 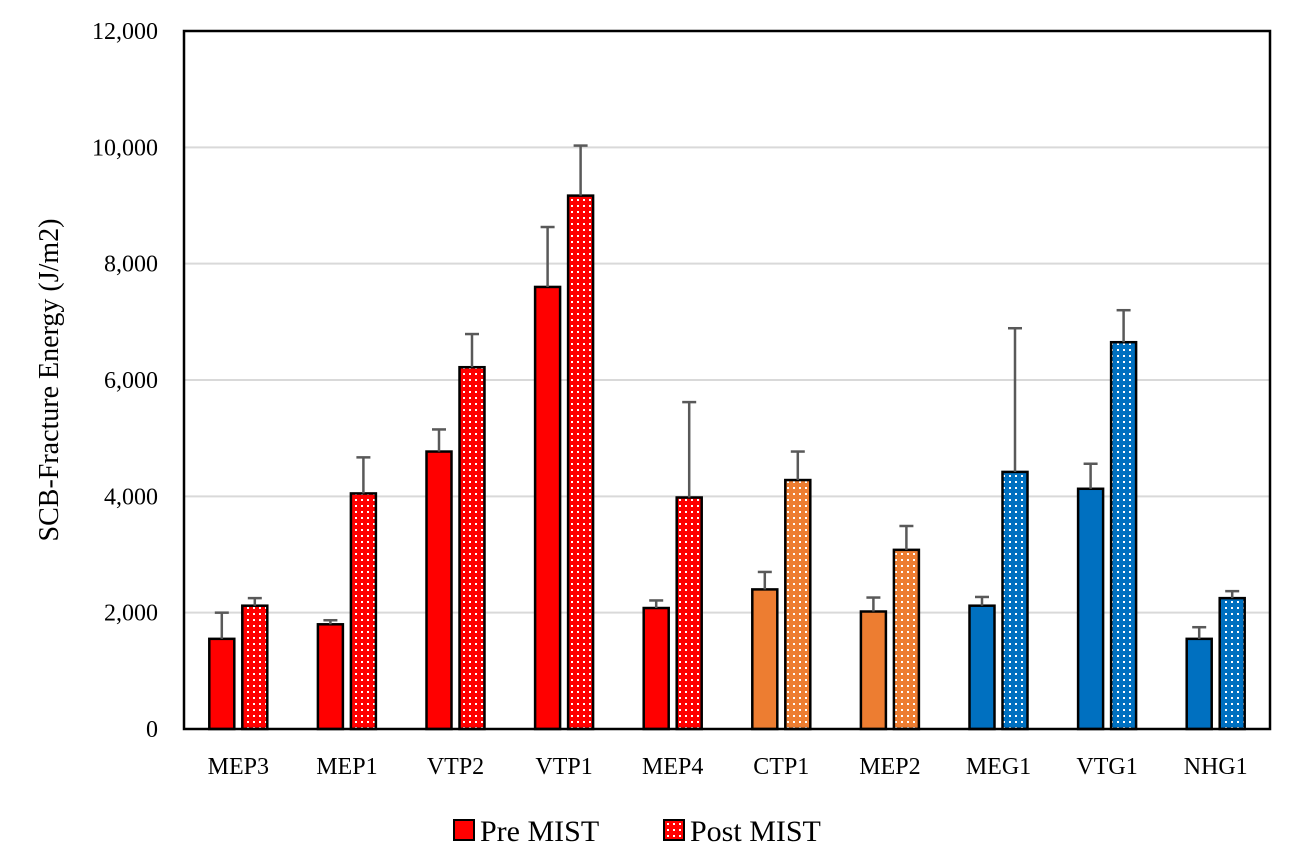 I want to click on bar-mep3-pre-mist, so click(x=222, y=684).